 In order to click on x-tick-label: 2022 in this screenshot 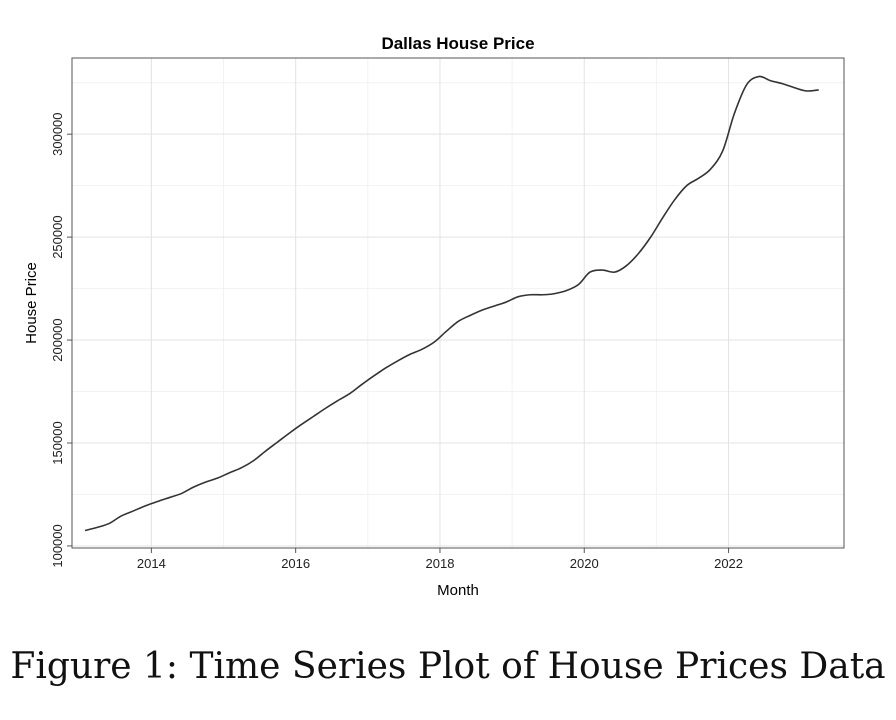, I will do `click(728, 563)`.